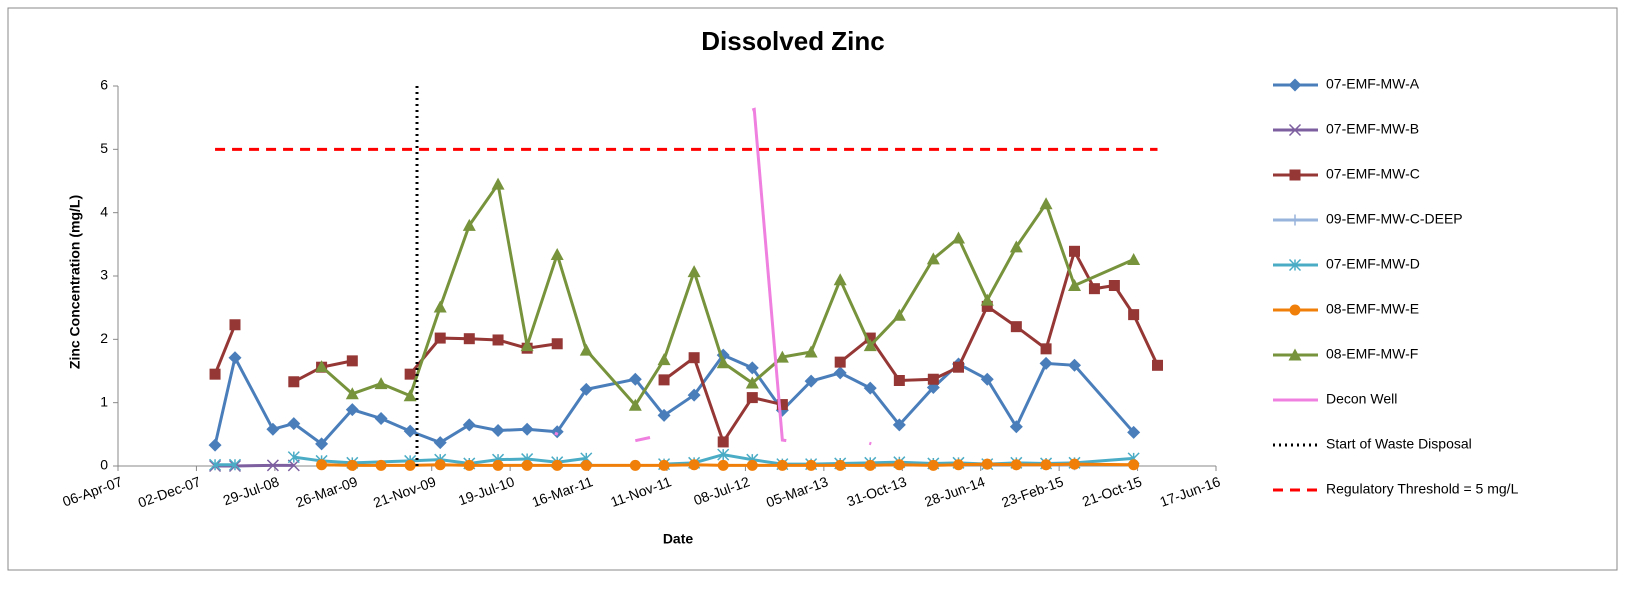 The height and width of the screenshot is (592, 1625). What do you see at coordinates (1422, 489) in the screenshot?
I see `legend-label: Regulatory Threshold = 5 mg/L` at bounding box center [1422, 489].